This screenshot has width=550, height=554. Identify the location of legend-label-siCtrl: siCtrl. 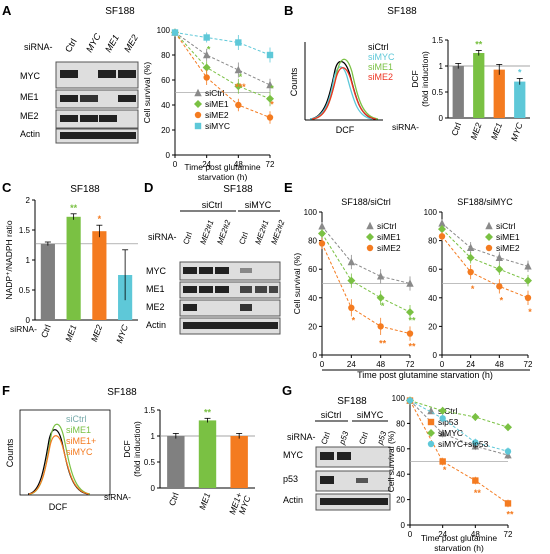
(386, 226).